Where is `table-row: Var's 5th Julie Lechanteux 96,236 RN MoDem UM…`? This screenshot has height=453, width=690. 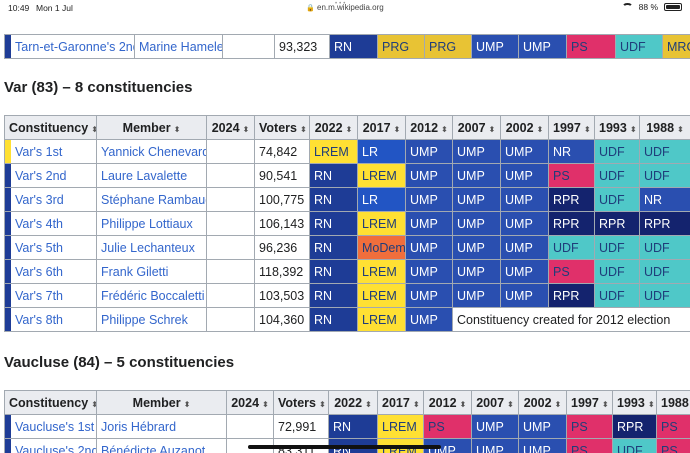 table-row: Var's 5th Julie Lechanteux 96,236 RN MoDem UM… is located at coordinates (347, 247).